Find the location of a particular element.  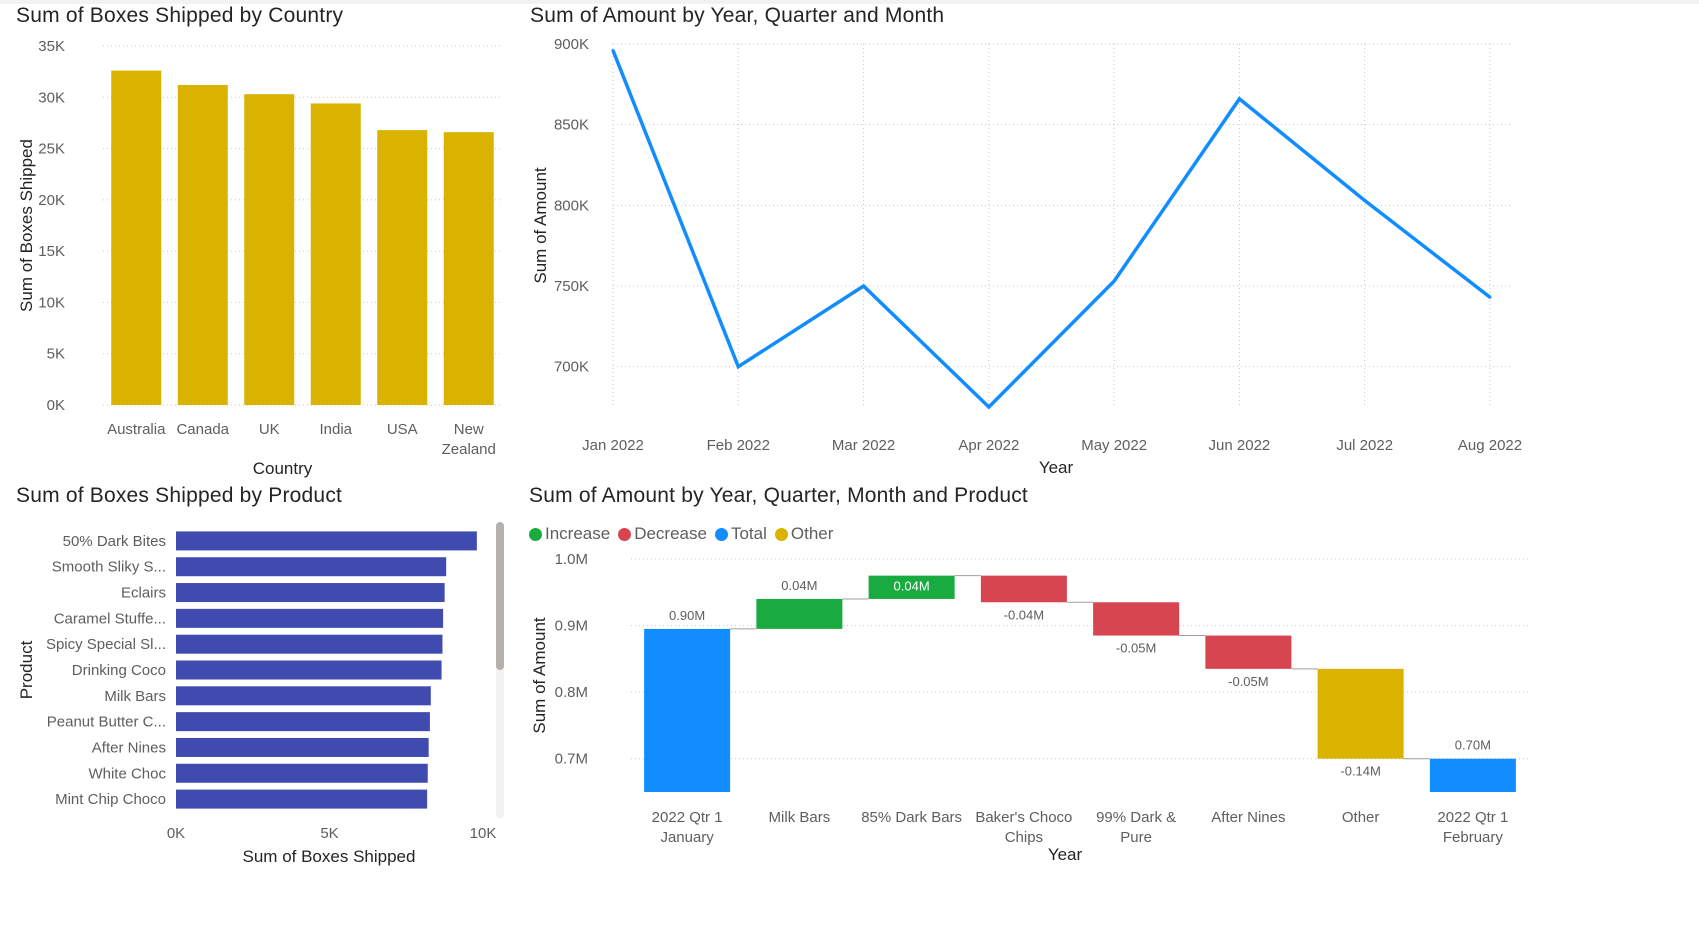

y-tick-label: 800K is located at coordinates (571, 205).